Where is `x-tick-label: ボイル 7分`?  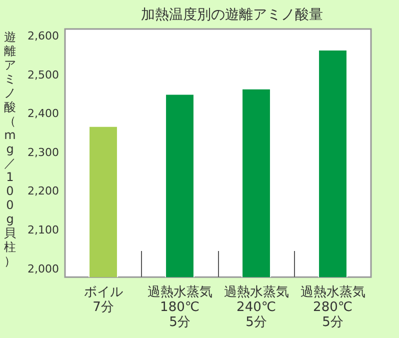 x-tick-label: ボイル 7分 is located at coordinates (103, 300).